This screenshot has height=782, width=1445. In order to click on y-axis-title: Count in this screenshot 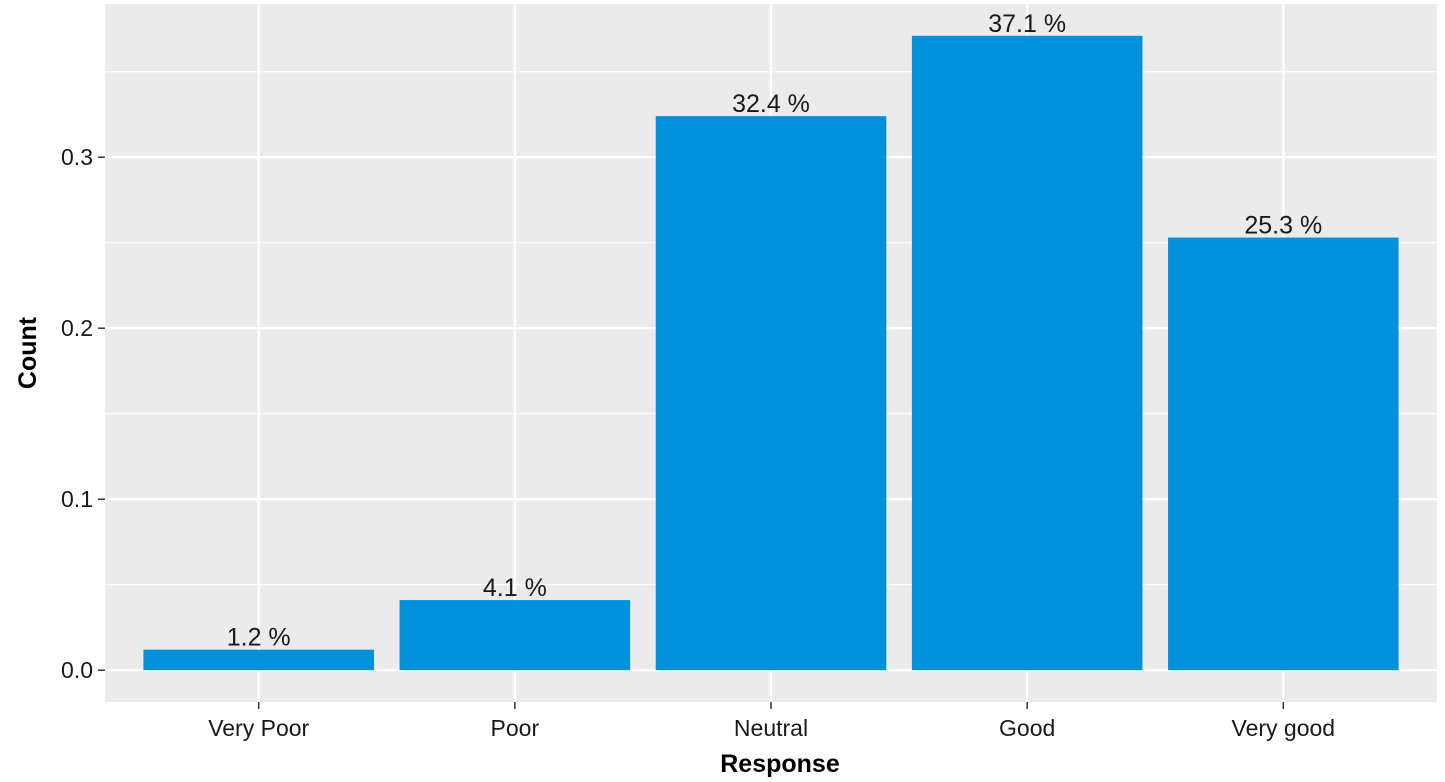, I will do `click(28, 352)`.